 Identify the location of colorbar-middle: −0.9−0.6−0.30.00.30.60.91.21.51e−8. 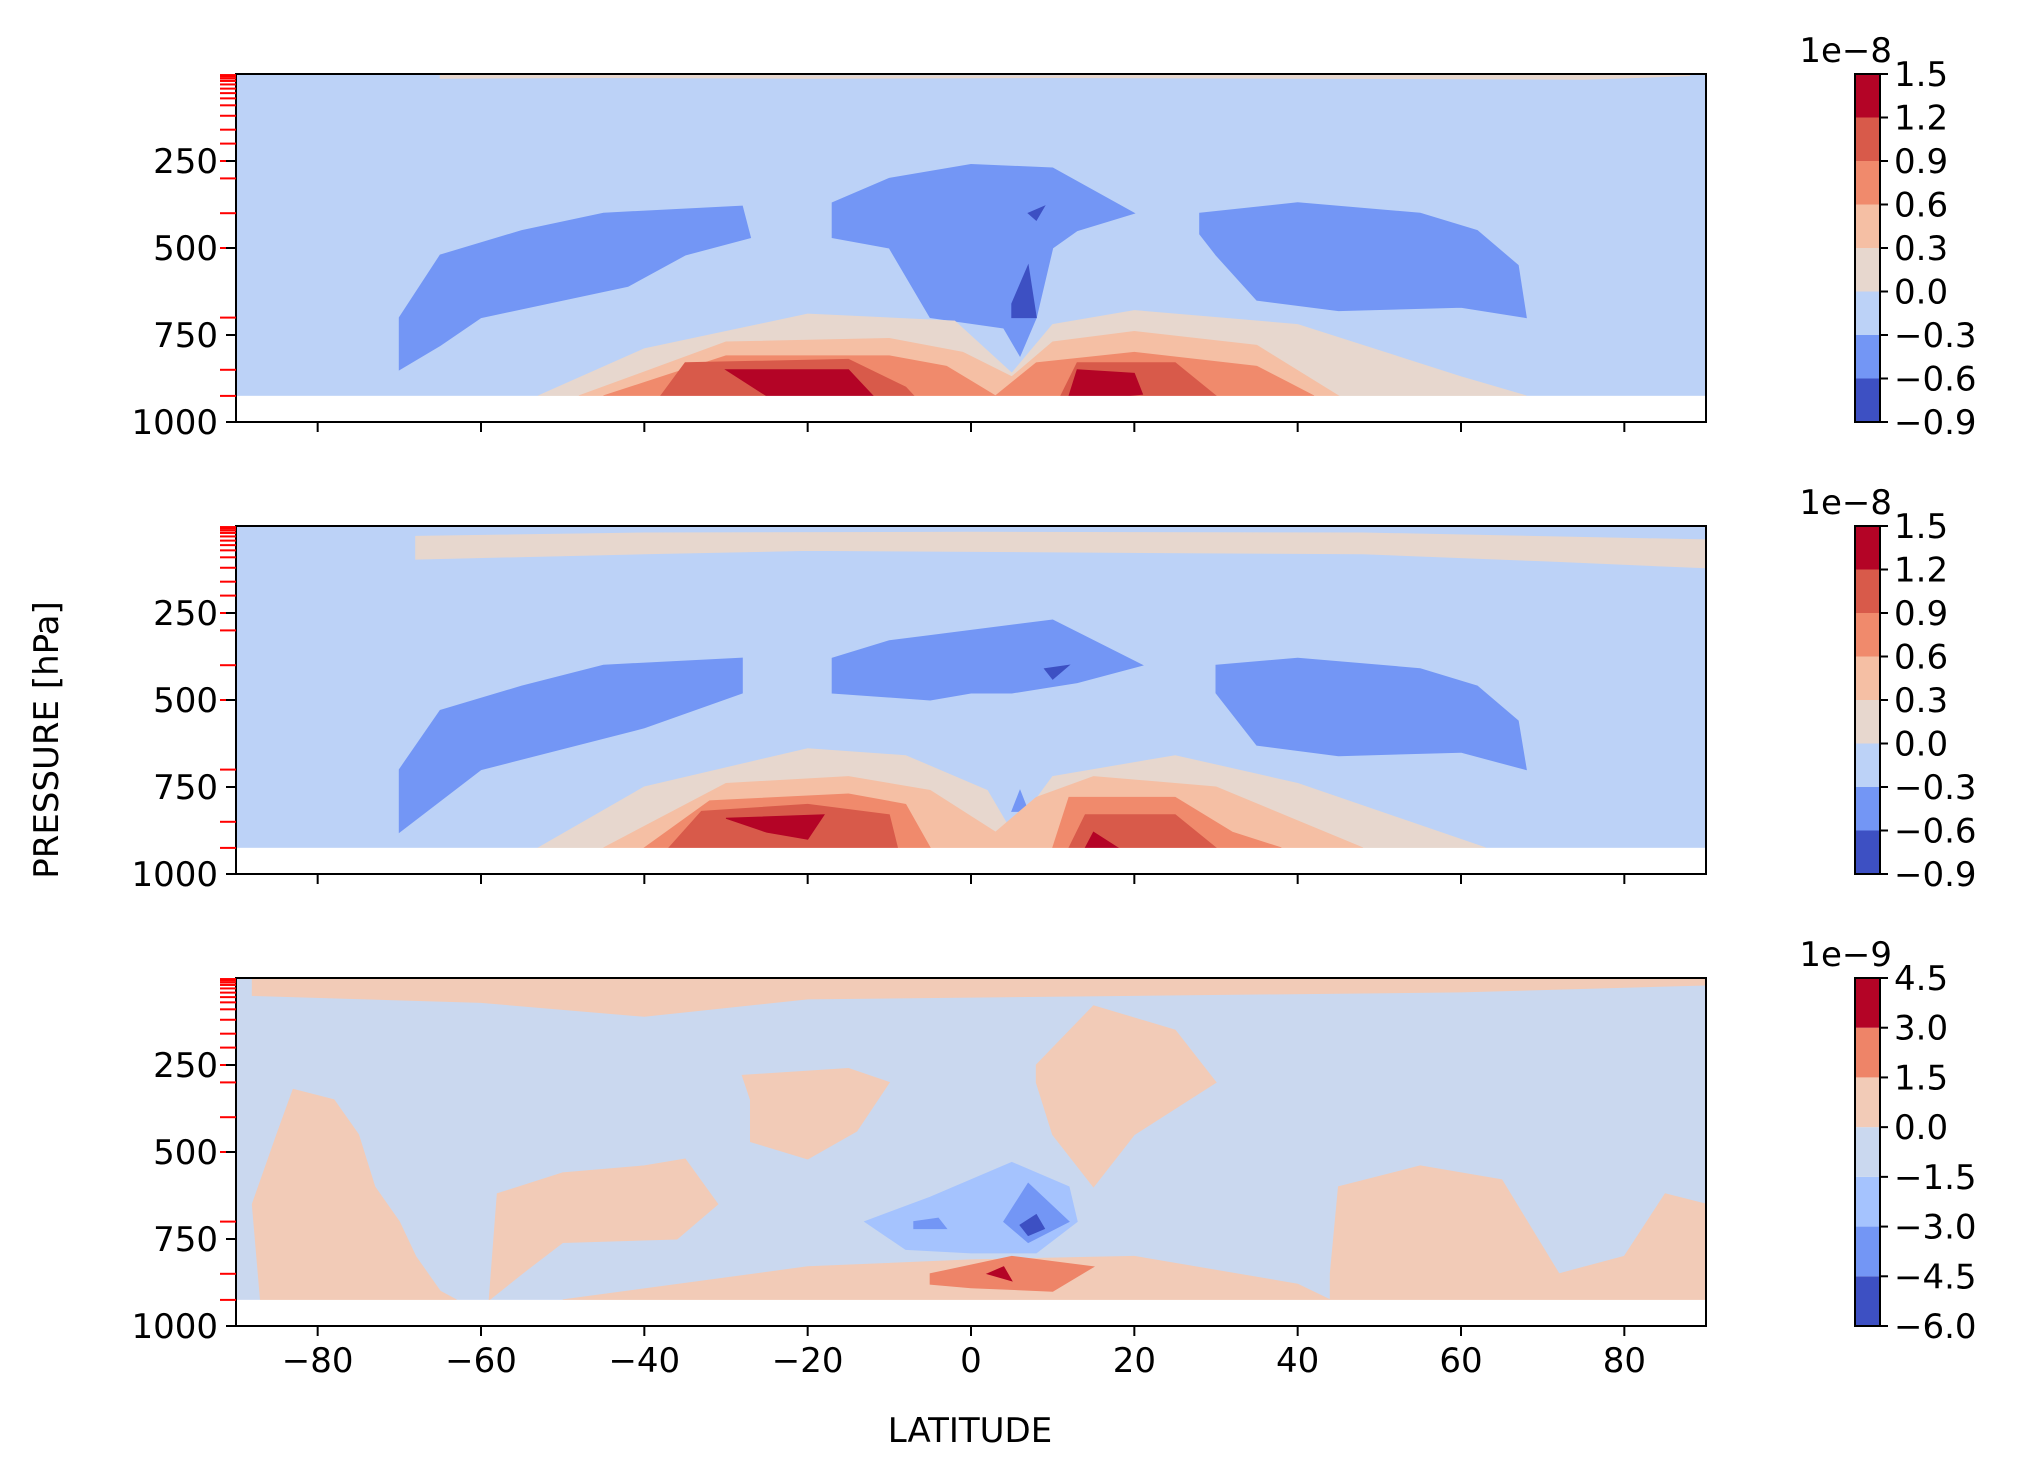
(1887, 689).